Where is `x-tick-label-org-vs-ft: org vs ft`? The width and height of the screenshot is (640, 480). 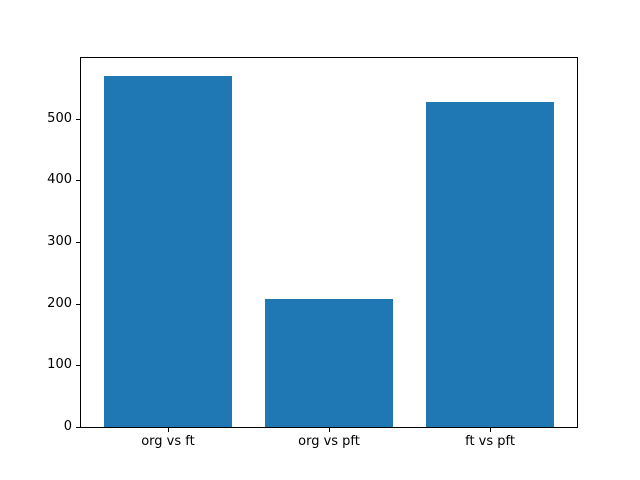 x-tick-label-org-vs-ft: org vs ft is located at coordinates (168, 441).